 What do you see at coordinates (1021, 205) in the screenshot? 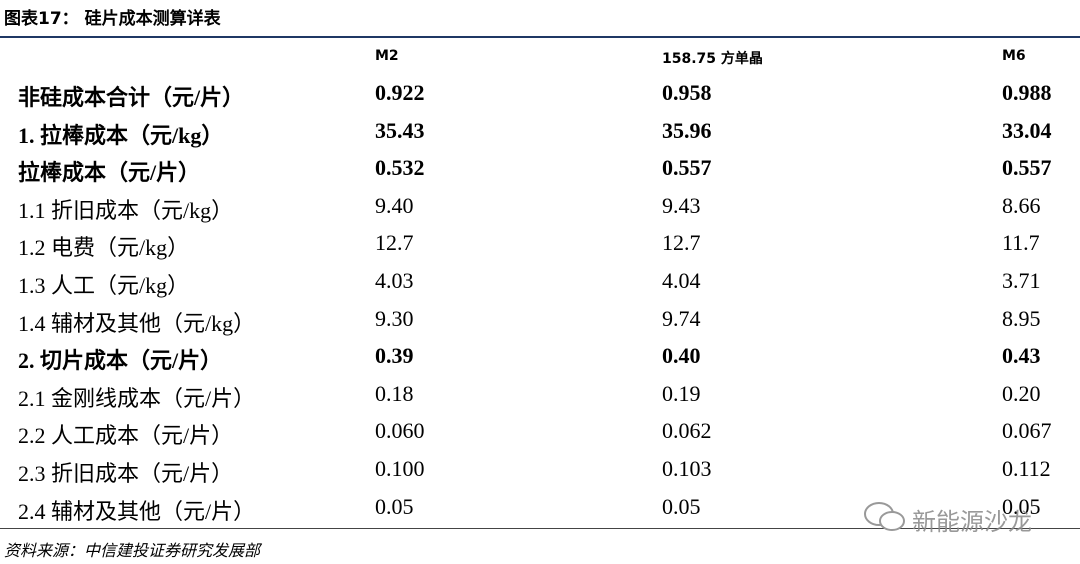
I see `cell-value: 8.66` at bounding box center [1021, 205].